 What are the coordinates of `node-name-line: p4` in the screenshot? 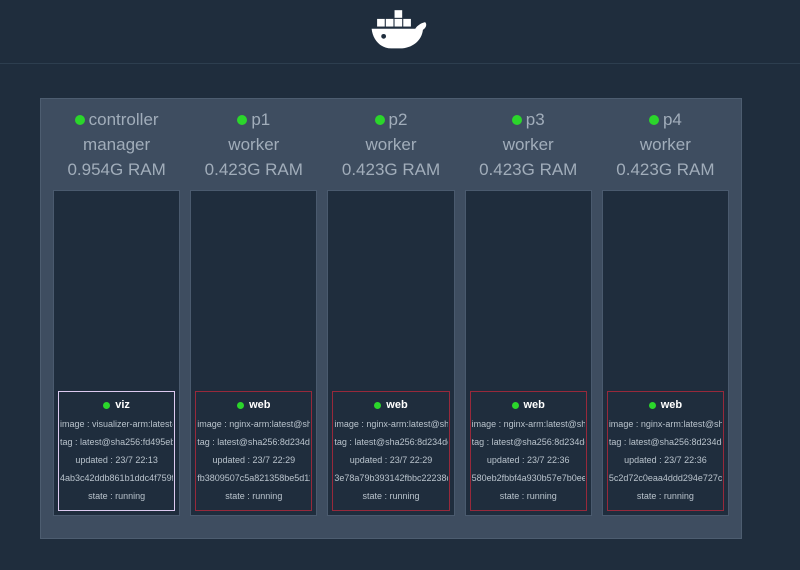 It's located at (665, 119).